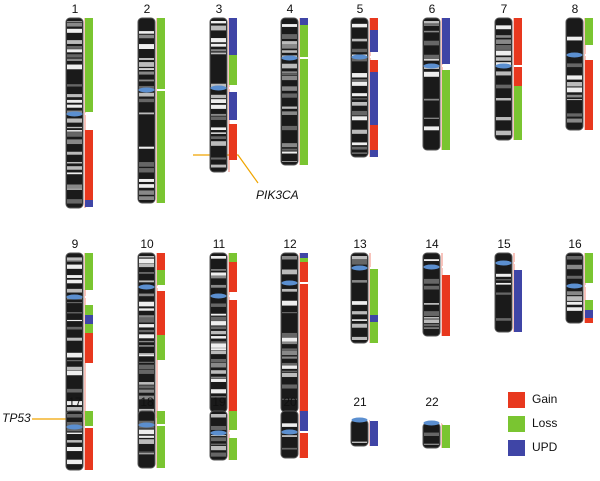 The height and width of the screenshot is (481, 600). Describe the element at coordinates (360, 402) in the screenshot. I see `chromosome-label: 21` at that location.